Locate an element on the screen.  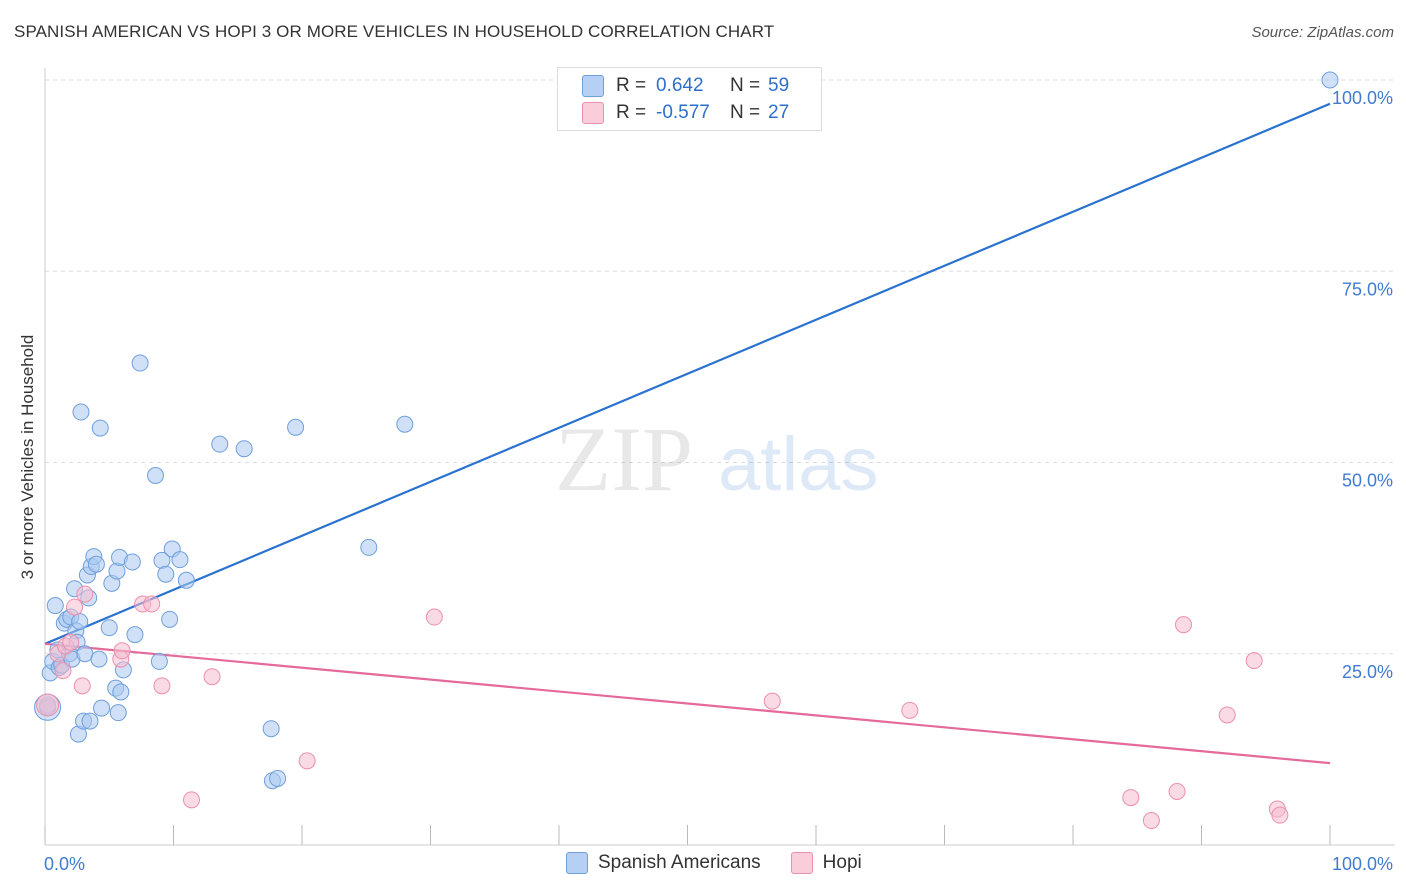
legend-item-spanish-americans: Spanish Americans is located at coordinates (663, 863).